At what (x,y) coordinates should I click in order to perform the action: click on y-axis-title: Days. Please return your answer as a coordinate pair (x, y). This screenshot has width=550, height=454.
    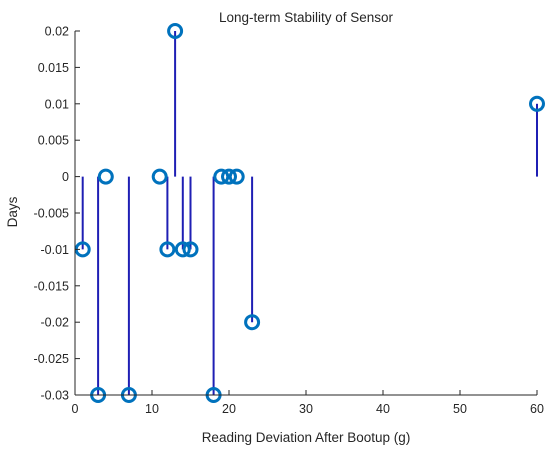
    Looking at the image, I should click on (12, 211).